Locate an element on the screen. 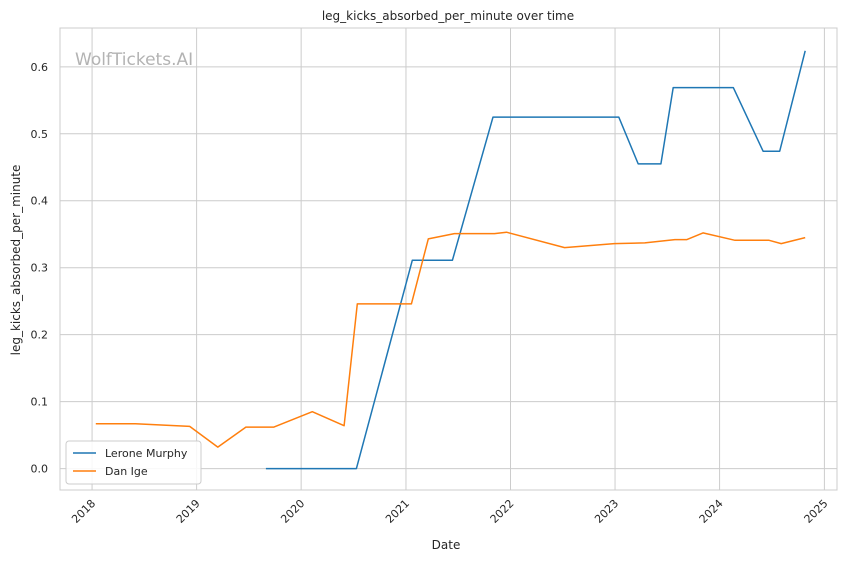 This screenshot has height=561, width=844. x-tick-label: 2022 is located at coordinates (502, 511).